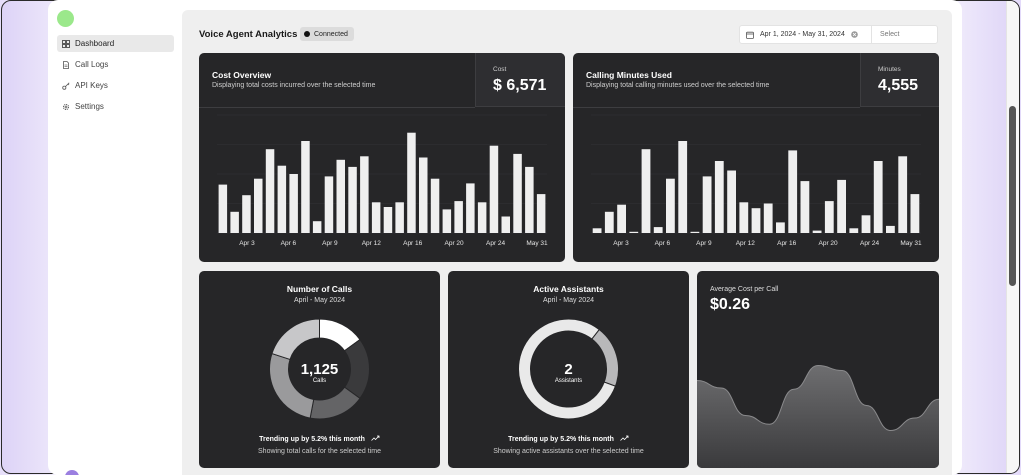 The height and width of the screenshot is (475, 1021). What do you see at coordinates (898, 85) in the screenshot?
I see `stat-value: 4,555` at bounding box center [898, 85].